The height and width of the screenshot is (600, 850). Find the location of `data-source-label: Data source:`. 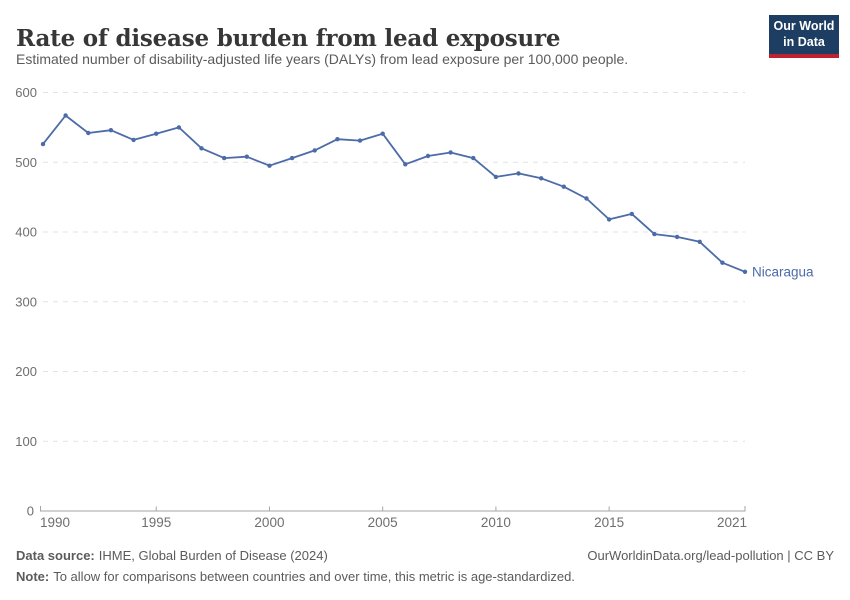

data-source-label: Data source: is located at coordinates (55, 555).